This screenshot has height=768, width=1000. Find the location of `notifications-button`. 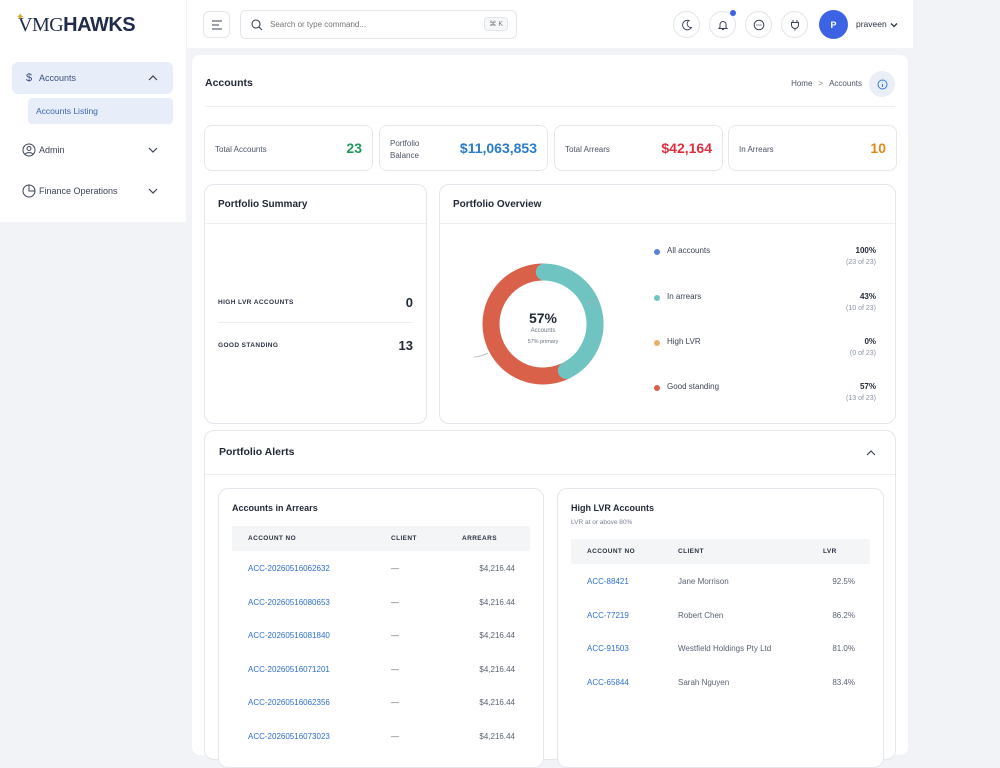

notifications-button is located at coordinates (722, 24).